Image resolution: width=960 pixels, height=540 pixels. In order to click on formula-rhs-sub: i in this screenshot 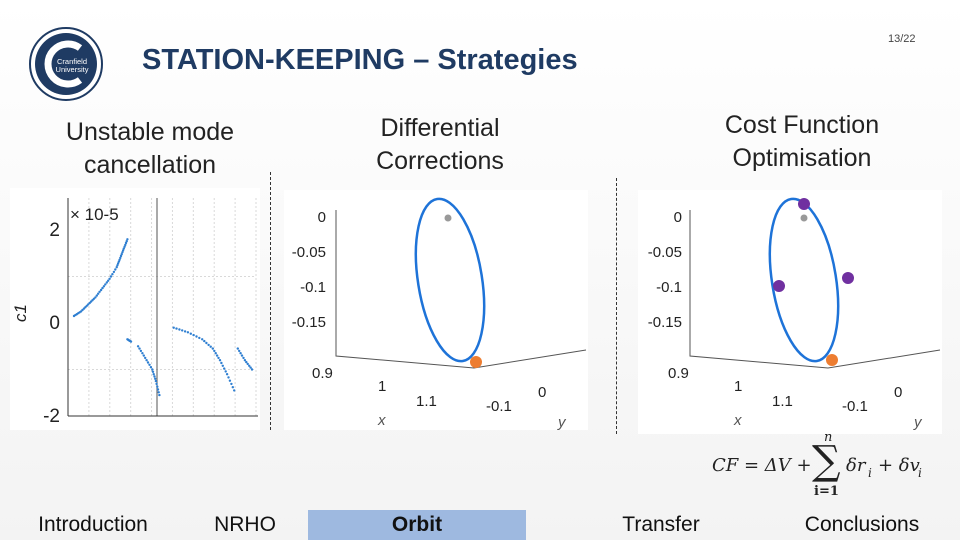, I will do `click(870, 473)`.